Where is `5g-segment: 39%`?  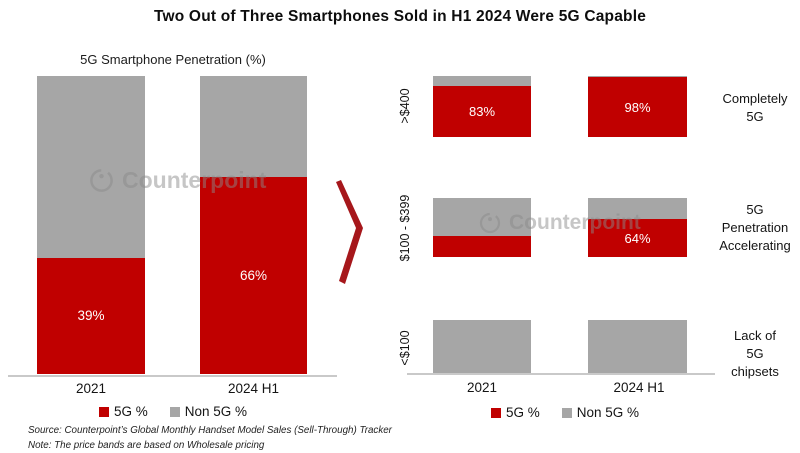
5g-segment: 39% is located at coordinates (91, 315).